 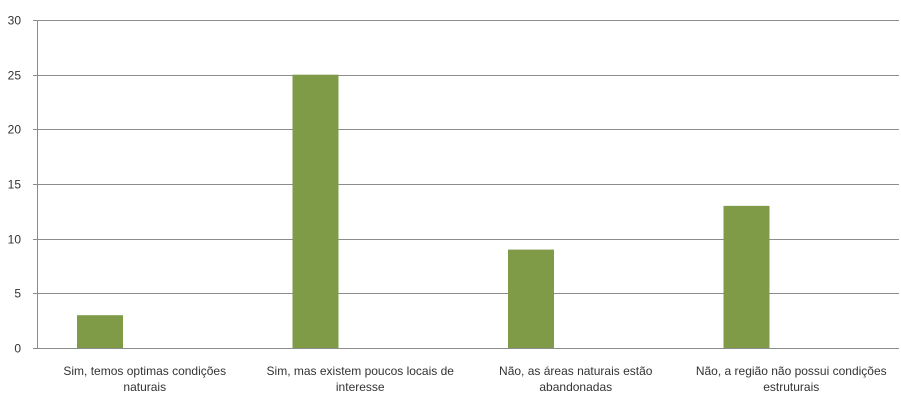 I want to click on x-category-label: naturais, so click(x=144, y=387).